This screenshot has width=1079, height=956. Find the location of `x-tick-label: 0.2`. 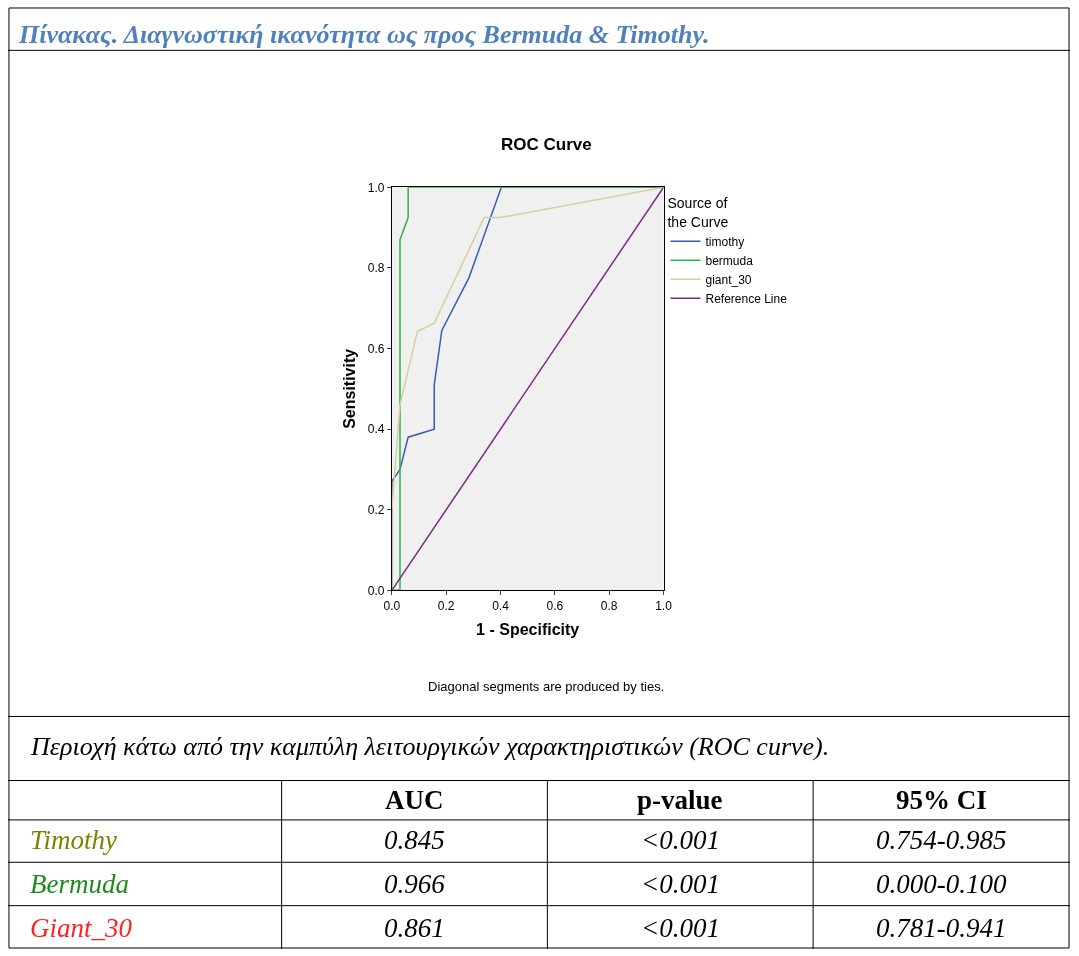

x-tick-label: 0.2 is located at coordinates (446, 605).